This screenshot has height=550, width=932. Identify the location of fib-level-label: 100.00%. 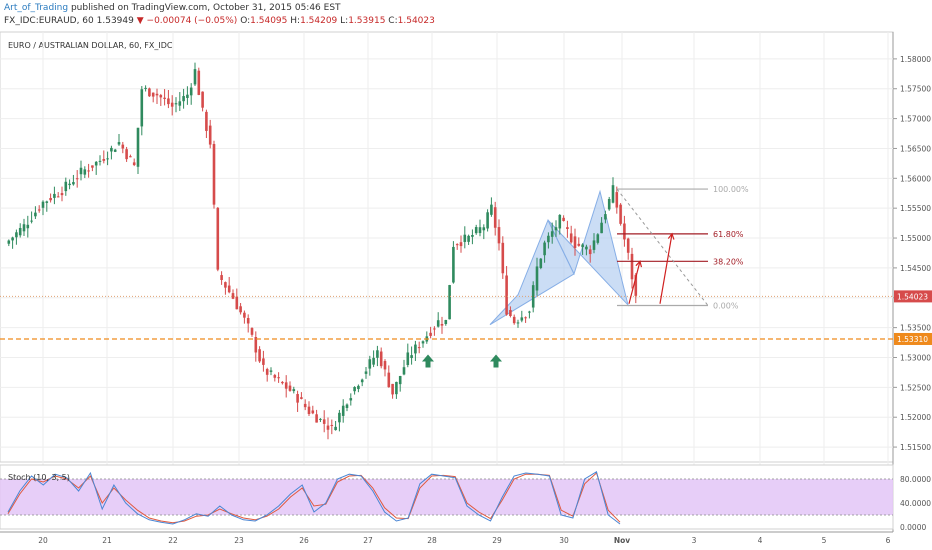
(731, 189).